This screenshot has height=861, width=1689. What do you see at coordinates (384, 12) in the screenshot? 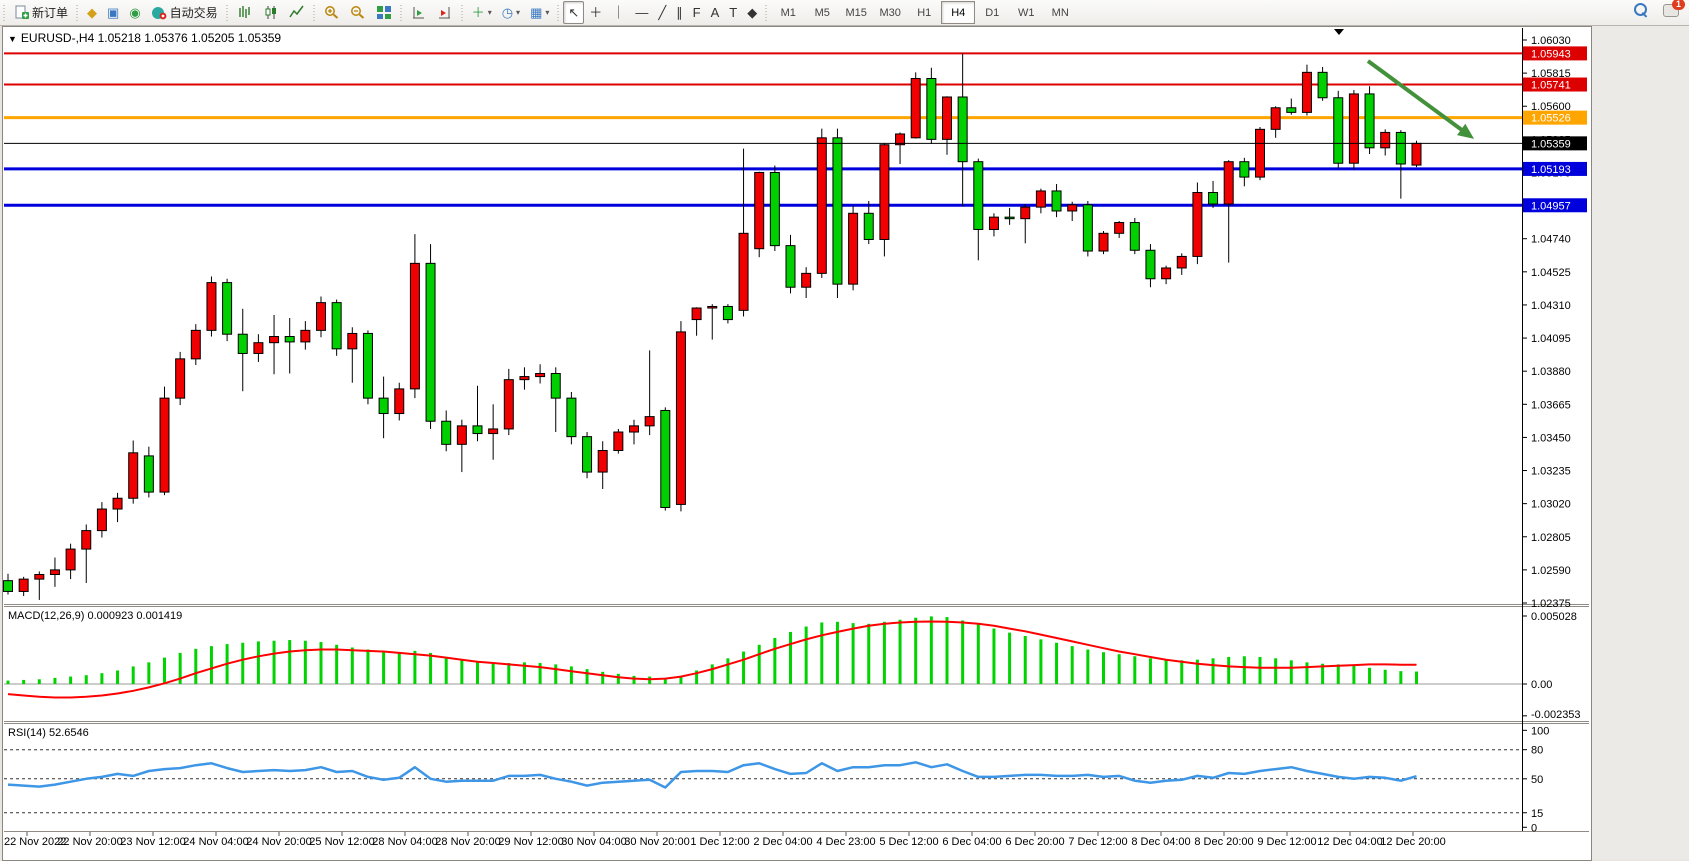
I see `tile-windows-icon` at bounding box center [384, 12].